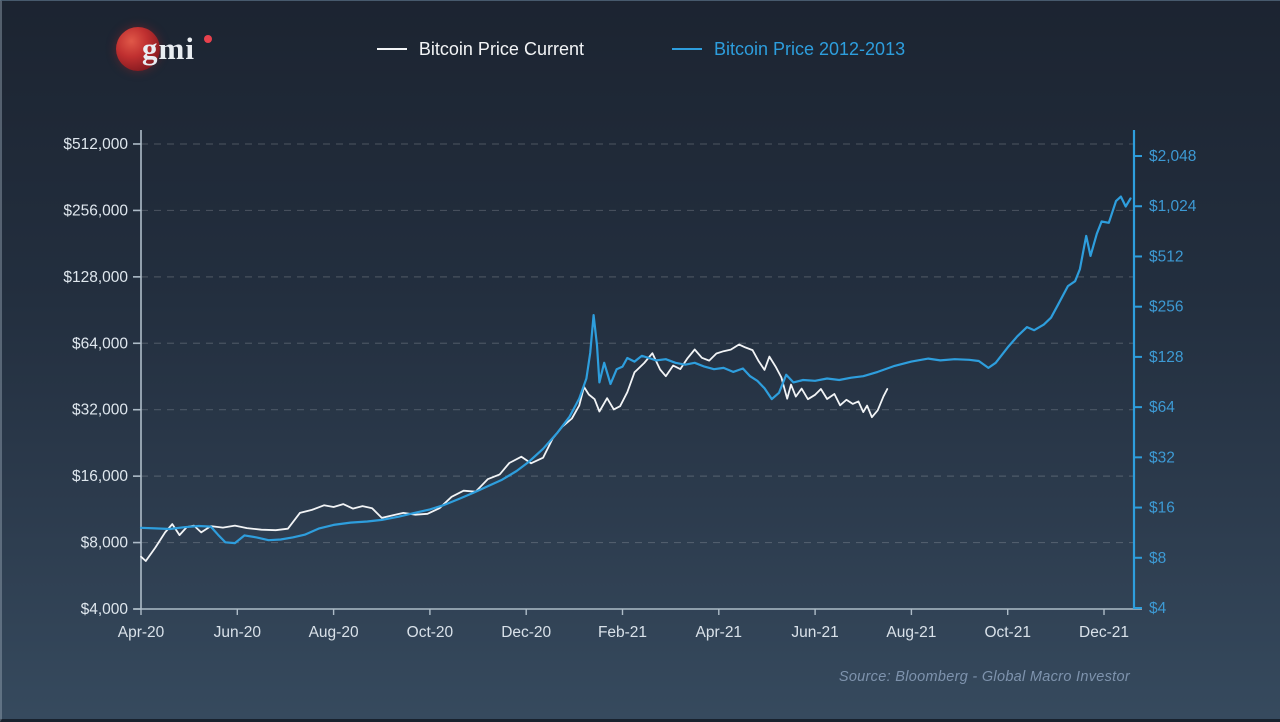 This screenshot has height=722, width=1280. I want to click on logo-dot-icon, so click(208, 39).